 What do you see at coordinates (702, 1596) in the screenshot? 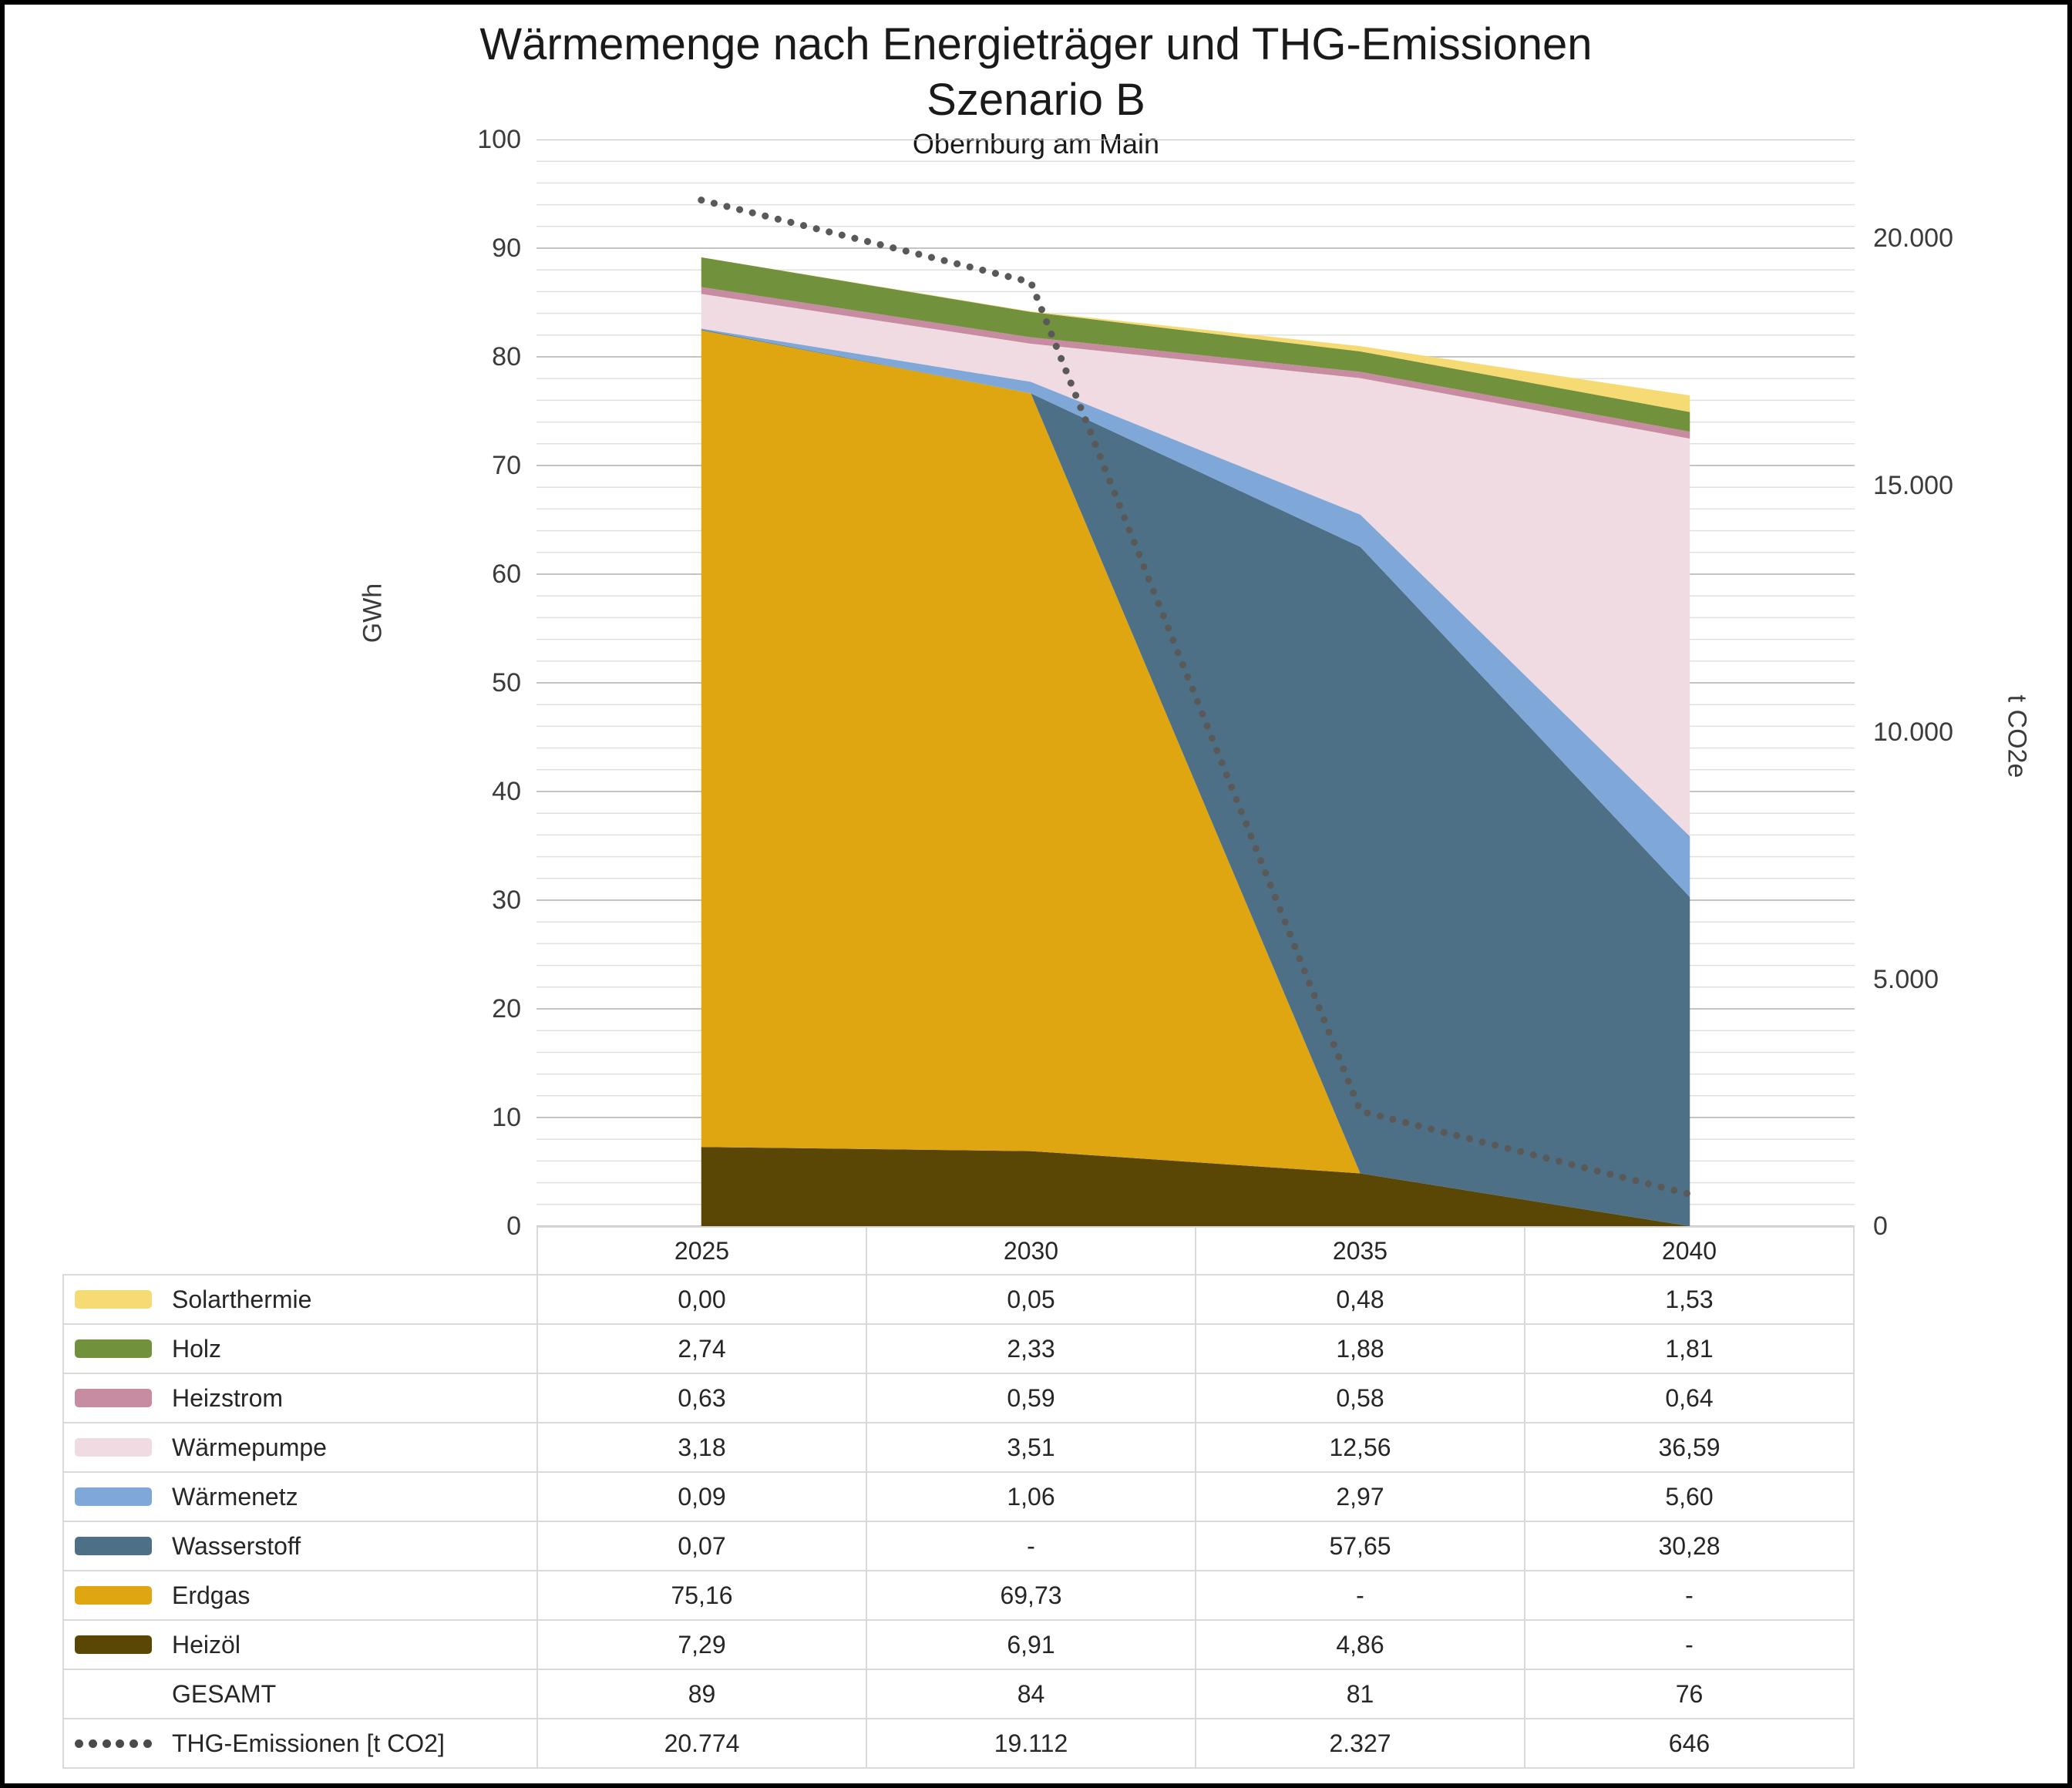
I see `value-cell-erdgas: 75,16` at bounding box center [702, 1596].